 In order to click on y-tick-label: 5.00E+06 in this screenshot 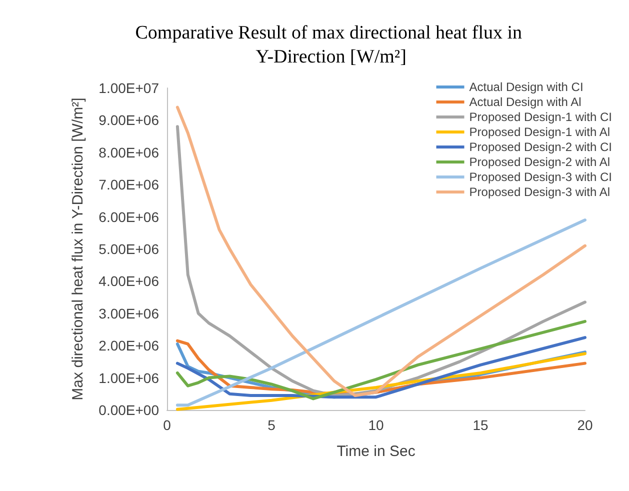, I will do `click(129, 249)`.